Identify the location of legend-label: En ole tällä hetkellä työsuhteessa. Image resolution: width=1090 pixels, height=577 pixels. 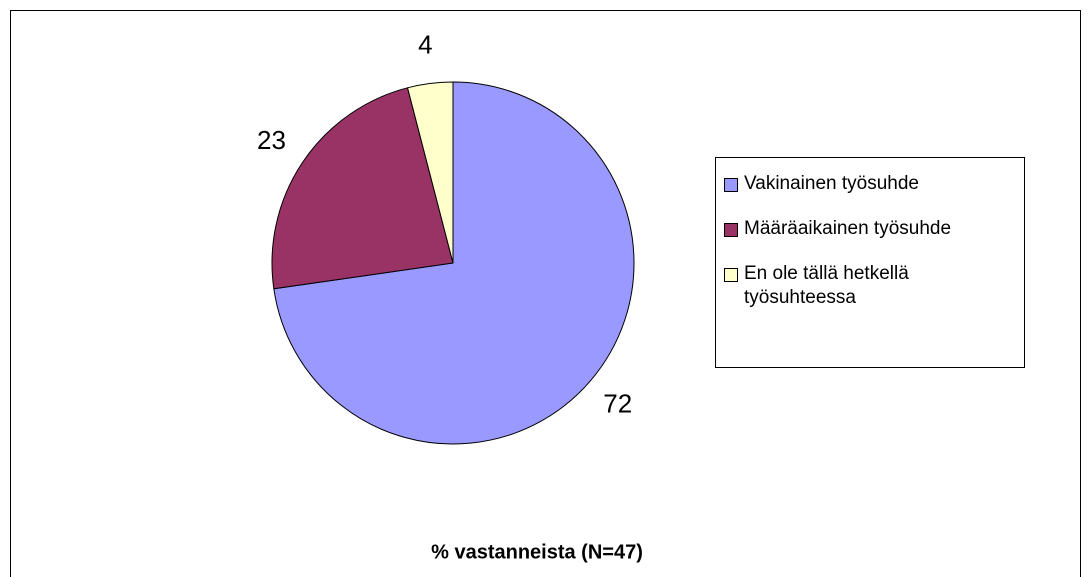
(826, 285).